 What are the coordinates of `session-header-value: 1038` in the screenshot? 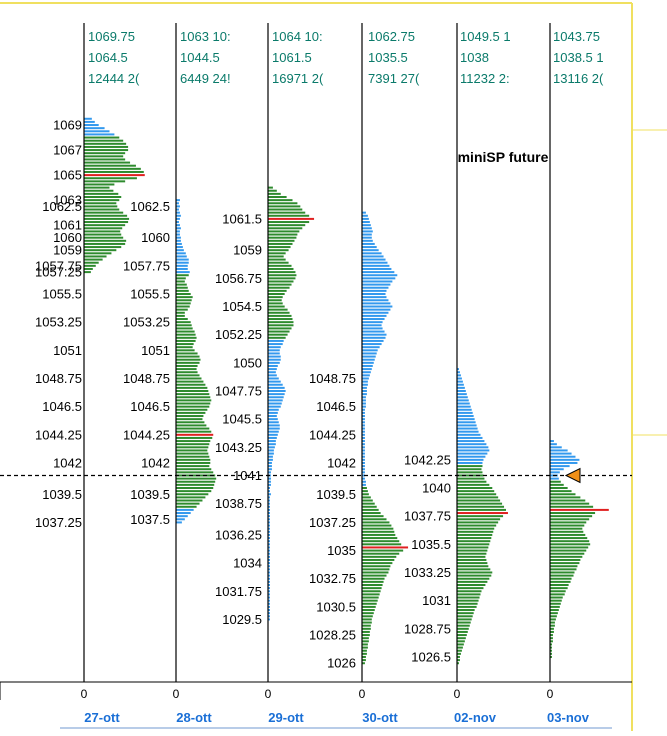 It's located at (474, 57).